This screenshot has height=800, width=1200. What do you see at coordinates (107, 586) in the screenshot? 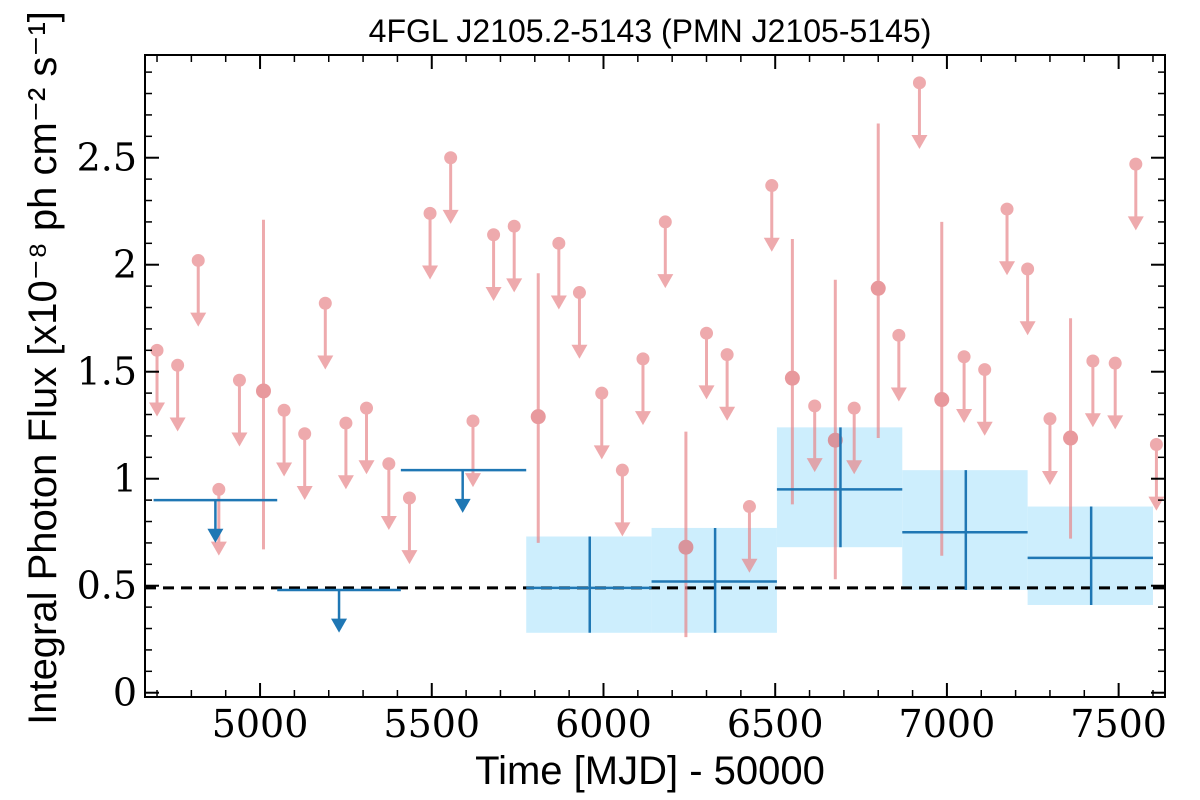
I see `y-tick-label: 0.5` at bounding box center [107, 586].